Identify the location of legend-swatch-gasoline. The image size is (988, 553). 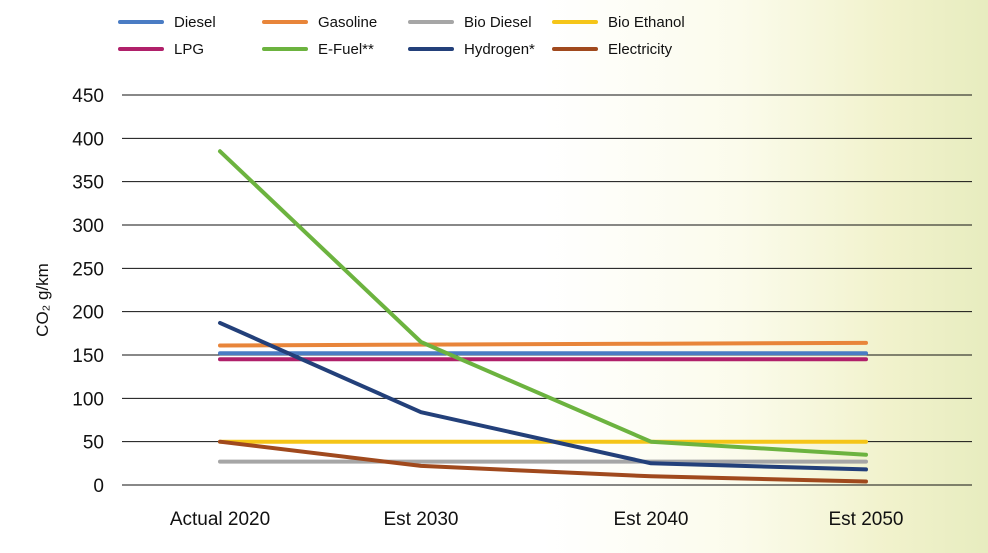
(285, 22).